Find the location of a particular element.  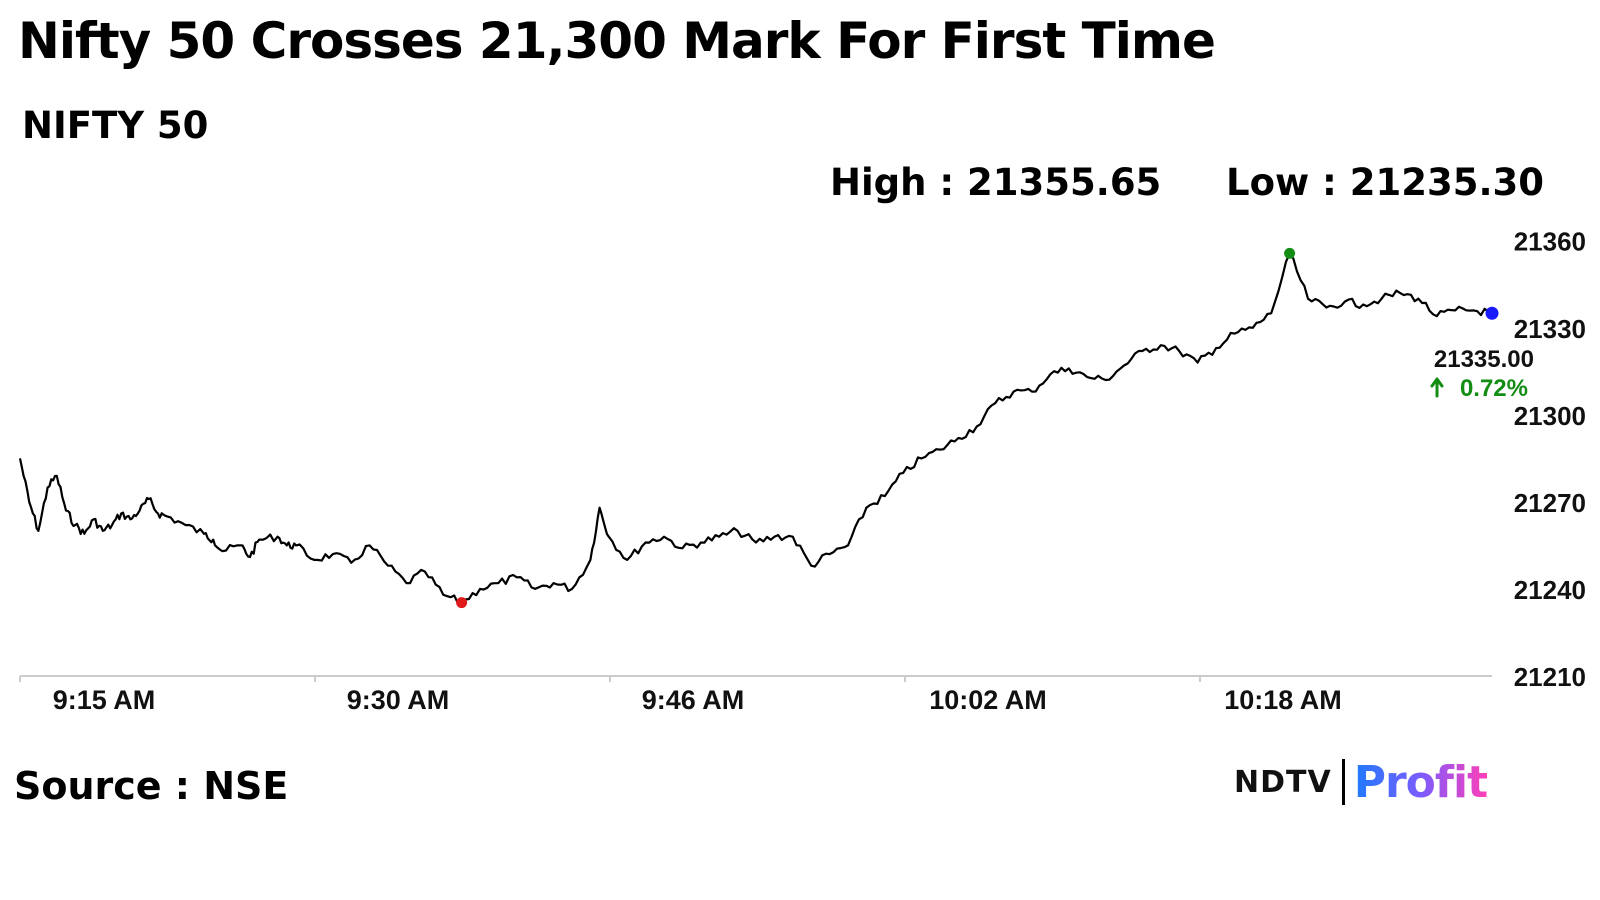

x-tick-label: 10:18 AM is located at coordinates (1283, 700).